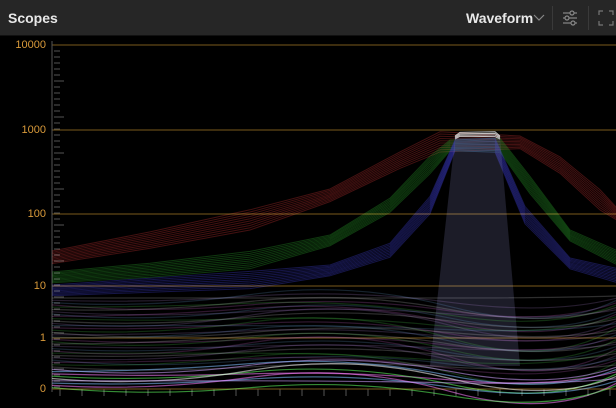 The height and width of the screenshot is (408, 616). What do you see at coordinates (33, 18) in the screenshot?
I see `panel-title: Scopes` at bounding box center [33, 18].